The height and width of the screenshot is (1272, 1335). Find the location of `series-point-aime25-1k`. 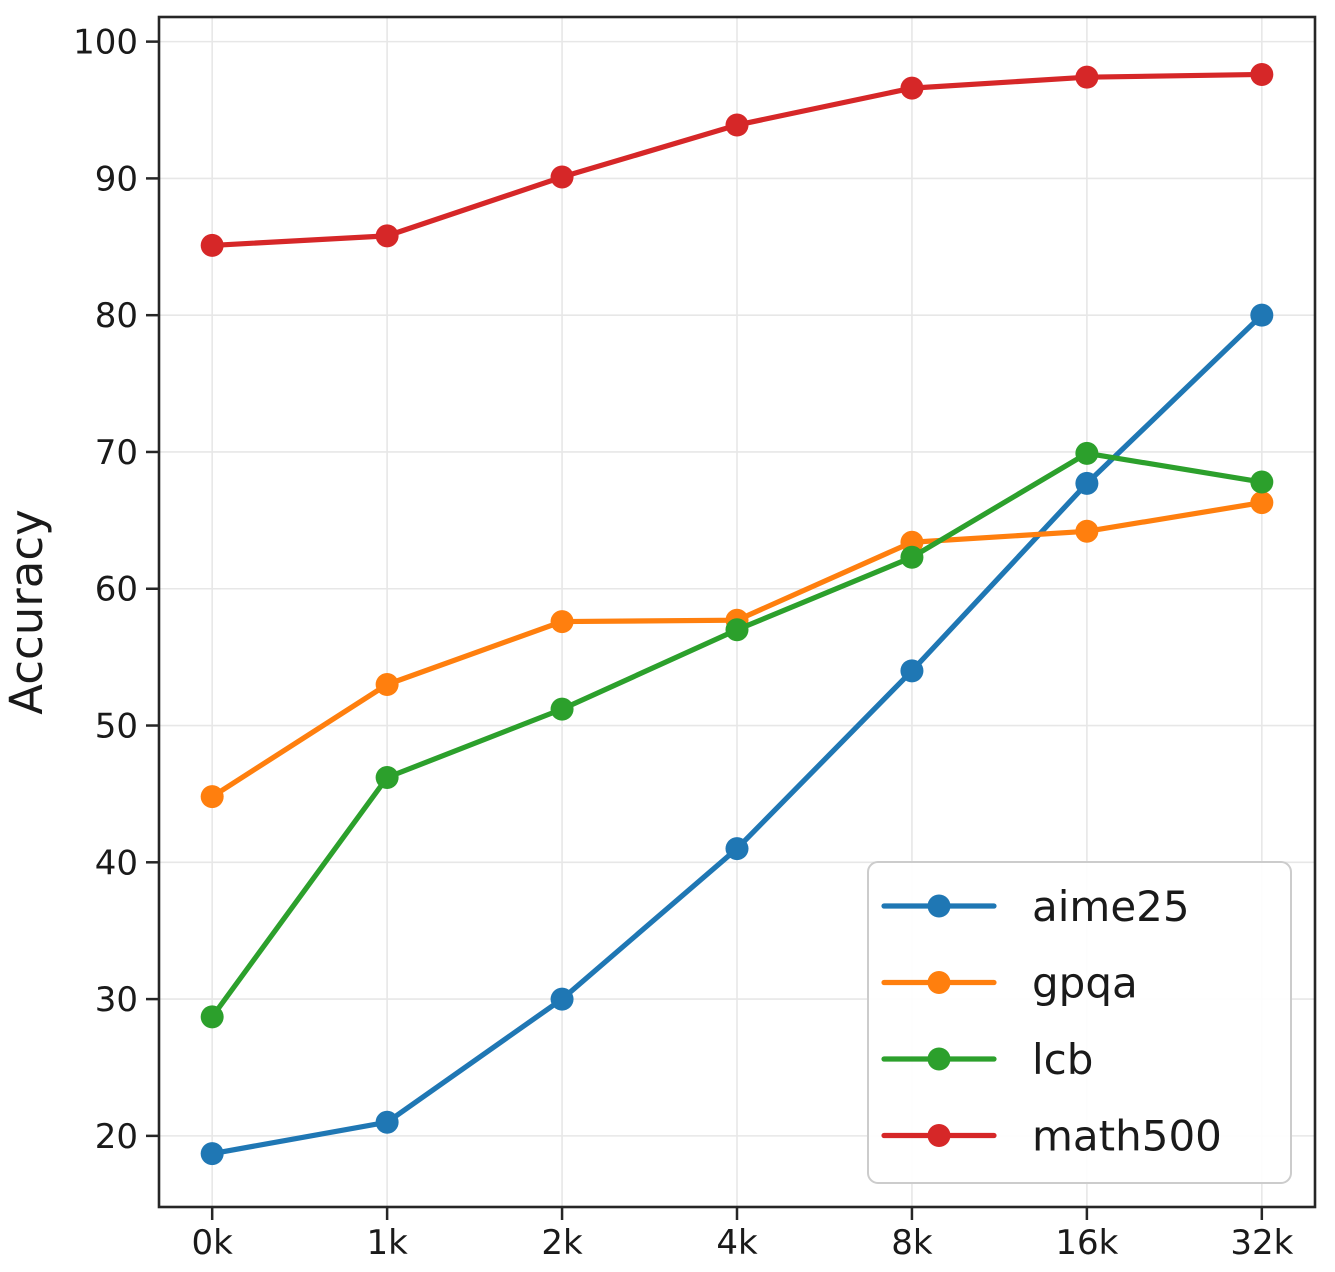

series-point-aime25-1k is located at coordinates (387, 1122).